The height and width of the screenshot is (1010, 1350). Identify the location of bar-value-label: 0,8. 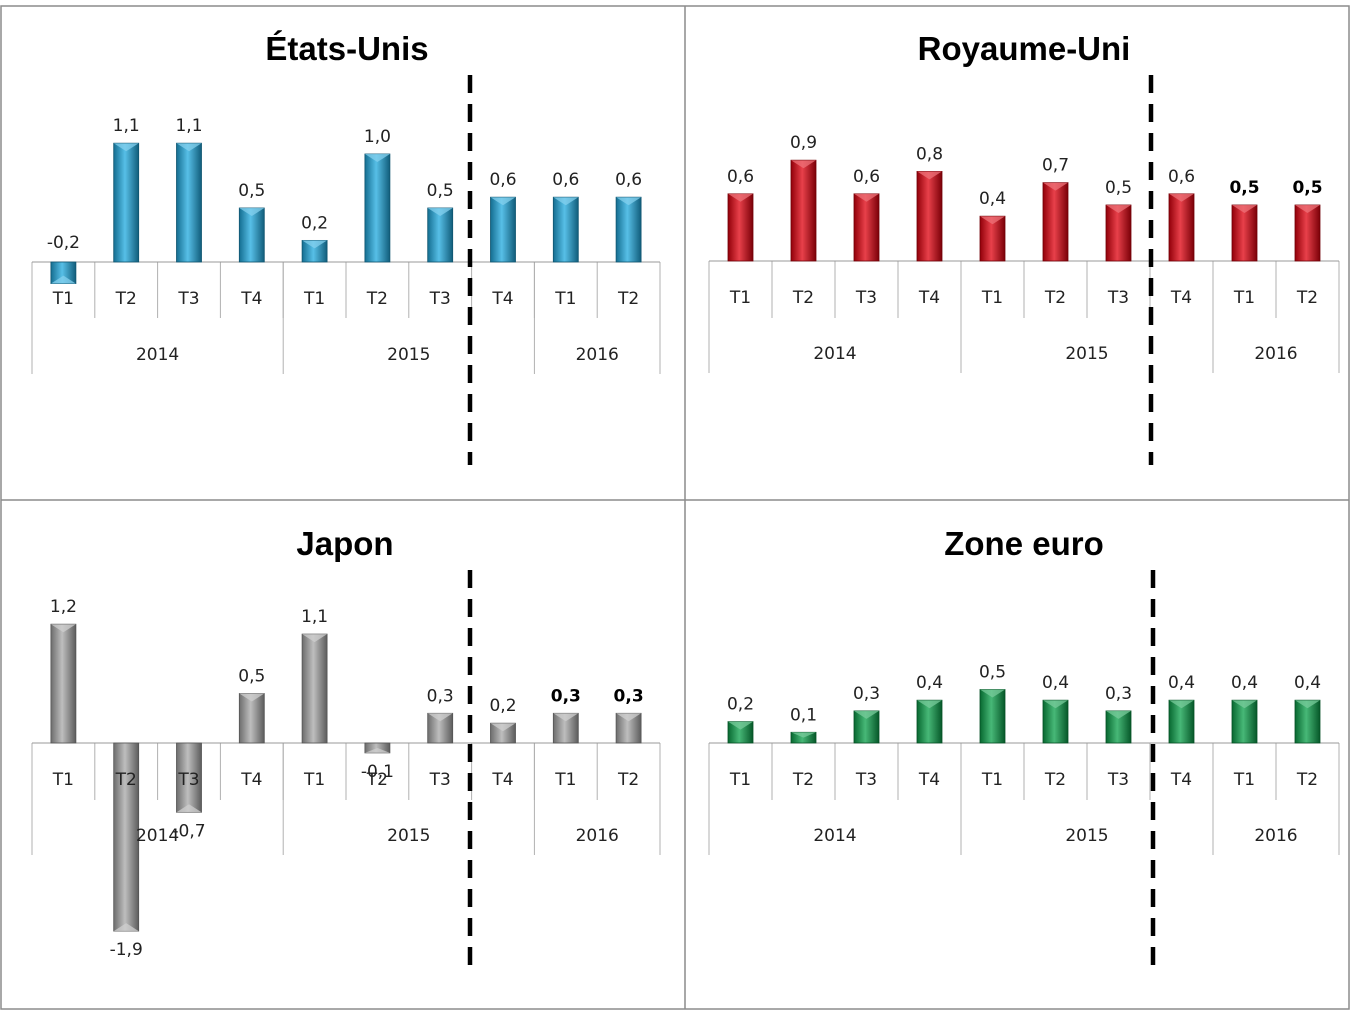
(929, 154).